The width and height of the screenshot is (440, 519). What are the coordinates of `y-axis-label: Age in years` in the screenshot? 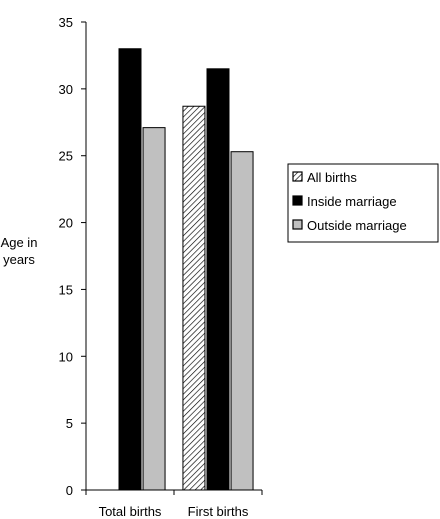 It's located at (19, 251).